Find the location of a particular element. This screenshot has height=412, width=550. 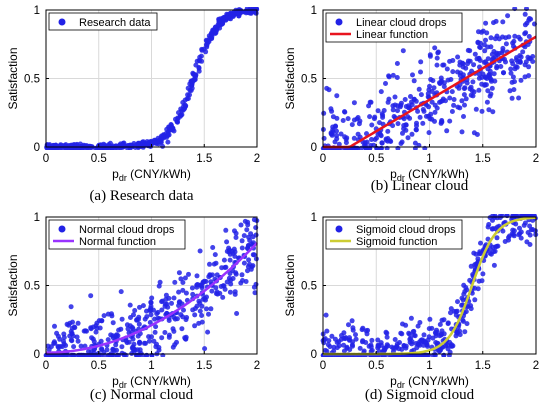

legend-label: Normal cloud drops is located at coordinates (127, 230).